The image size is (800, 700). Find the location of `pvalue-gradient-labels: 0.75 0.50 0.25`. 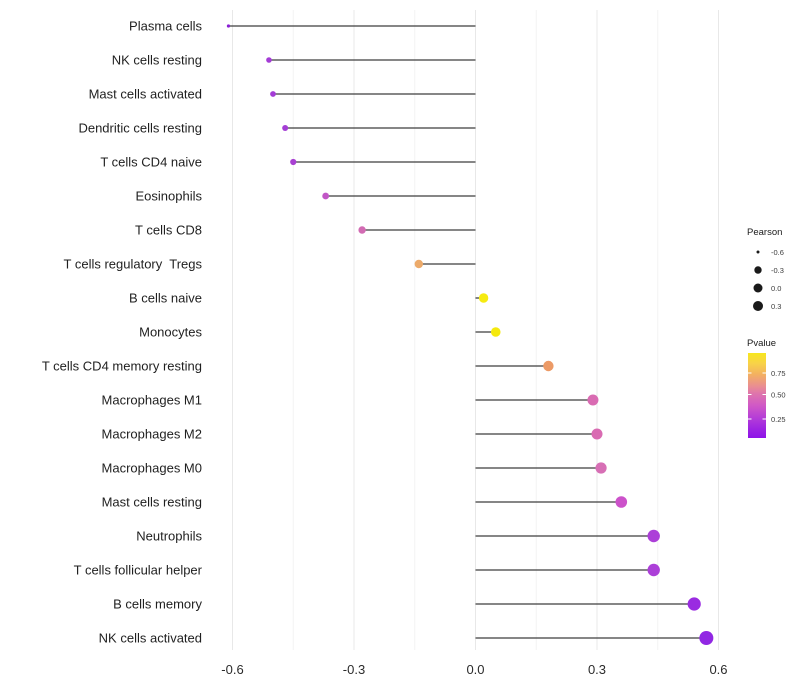

pvalue-gradient-labels: 0.75 0.50 0.25 is located at coordinates (778, 396).